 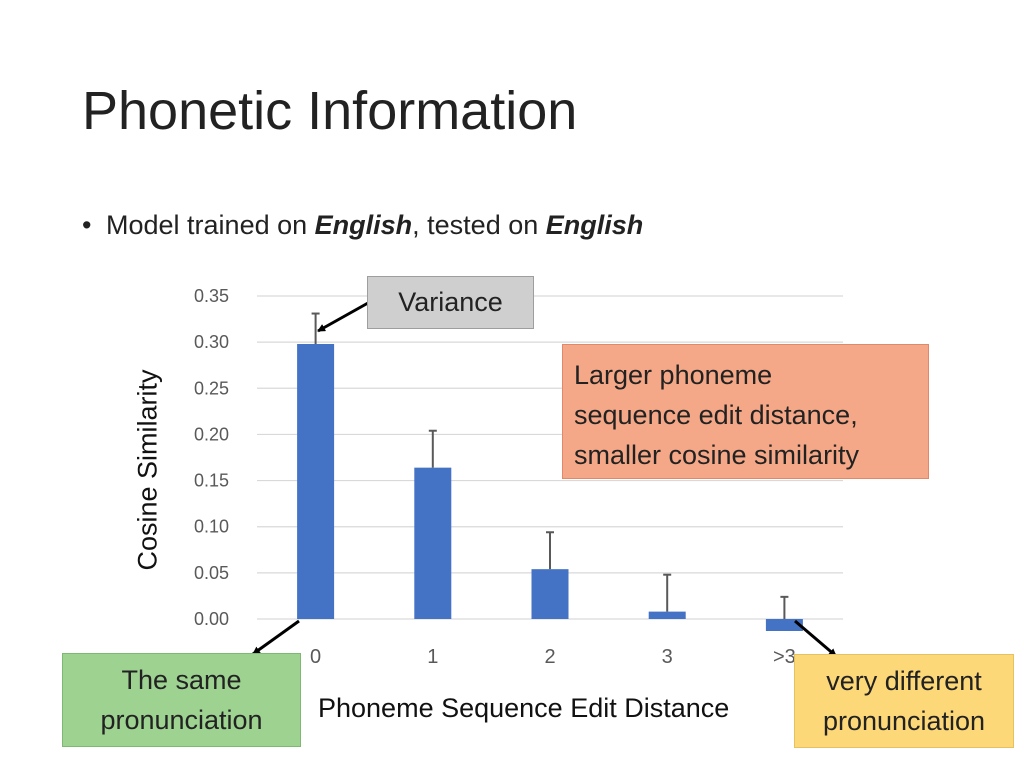 I want to click on bullet-train-language: English, so click(x=363, y=225).